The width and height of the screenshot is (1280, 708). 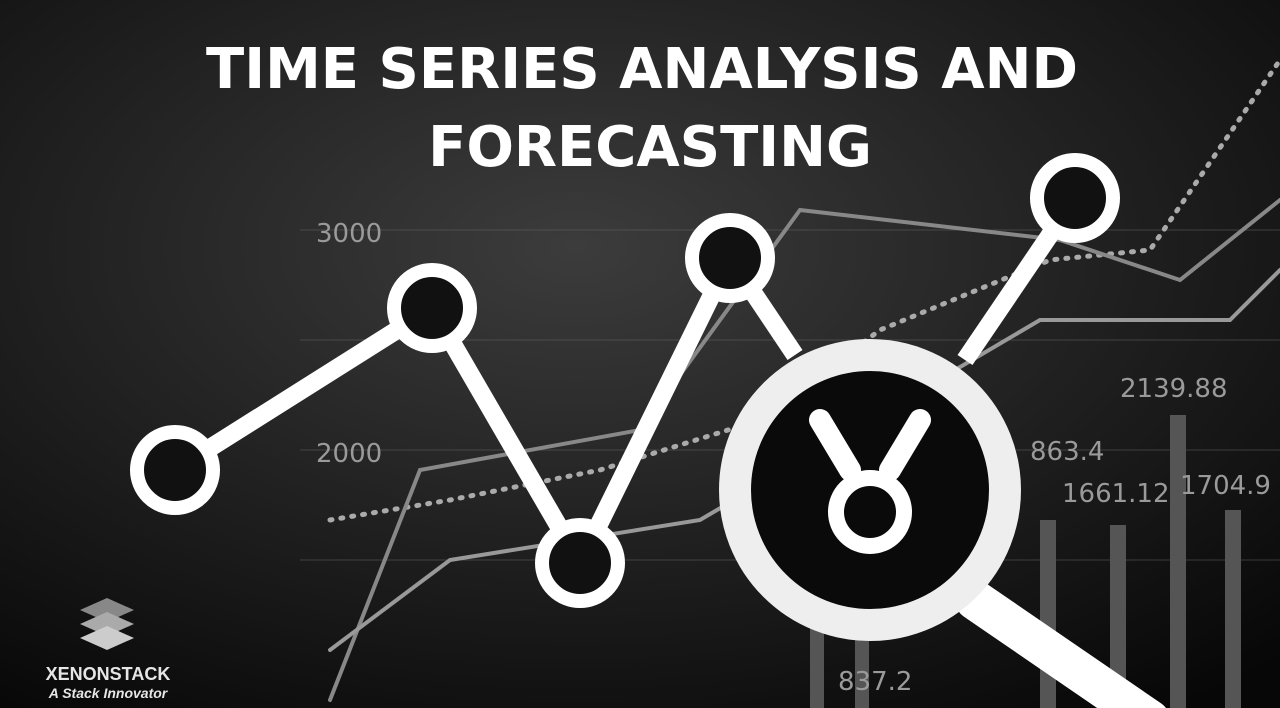 I want to click on bg-label: 3000, so click(x=349, y=234).